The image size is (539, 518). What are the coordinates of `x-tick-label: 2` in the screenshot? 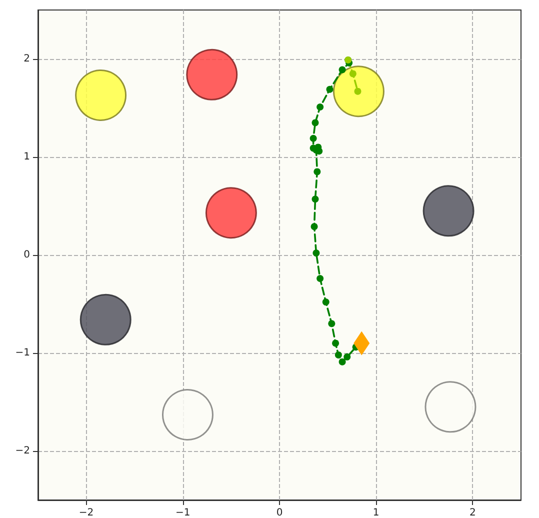 It's located at (473, 513).